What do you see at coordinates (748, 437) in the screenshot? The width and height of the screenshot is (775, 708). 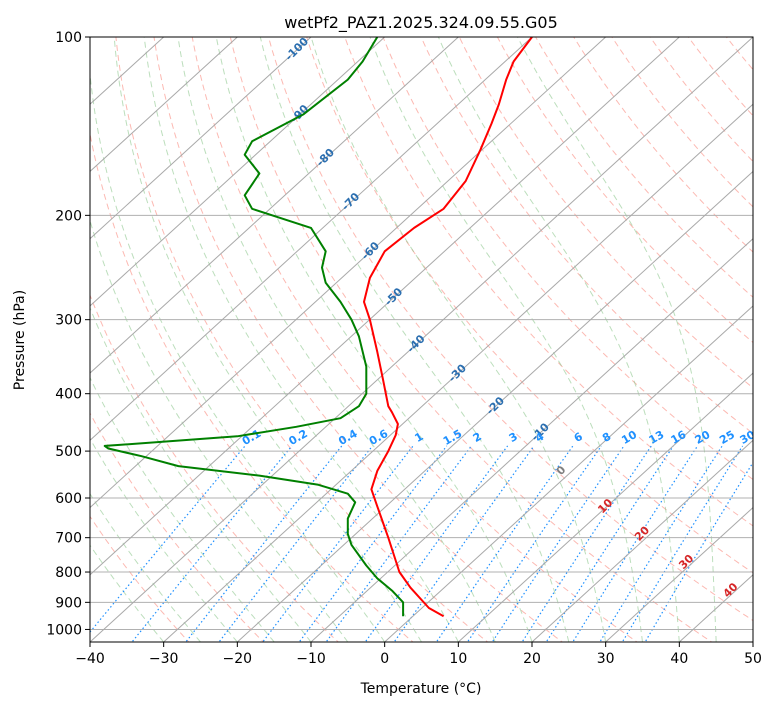 I see `mixing-ratio-label: 30` at bounding box center [748, 437].